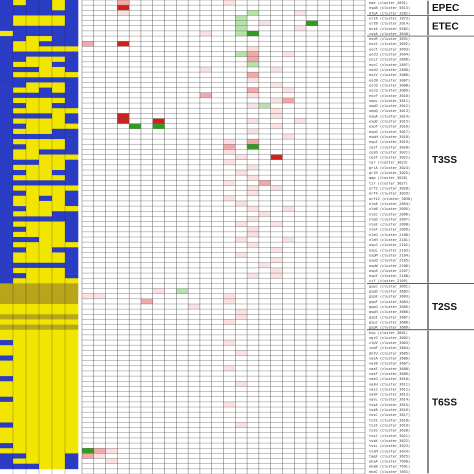 This screenshot has width=474, height=474. Describe the element at coordinates (389, 240) in the screenshot. I see `gene-row-label: nleH (cluster_2101)` at that location.